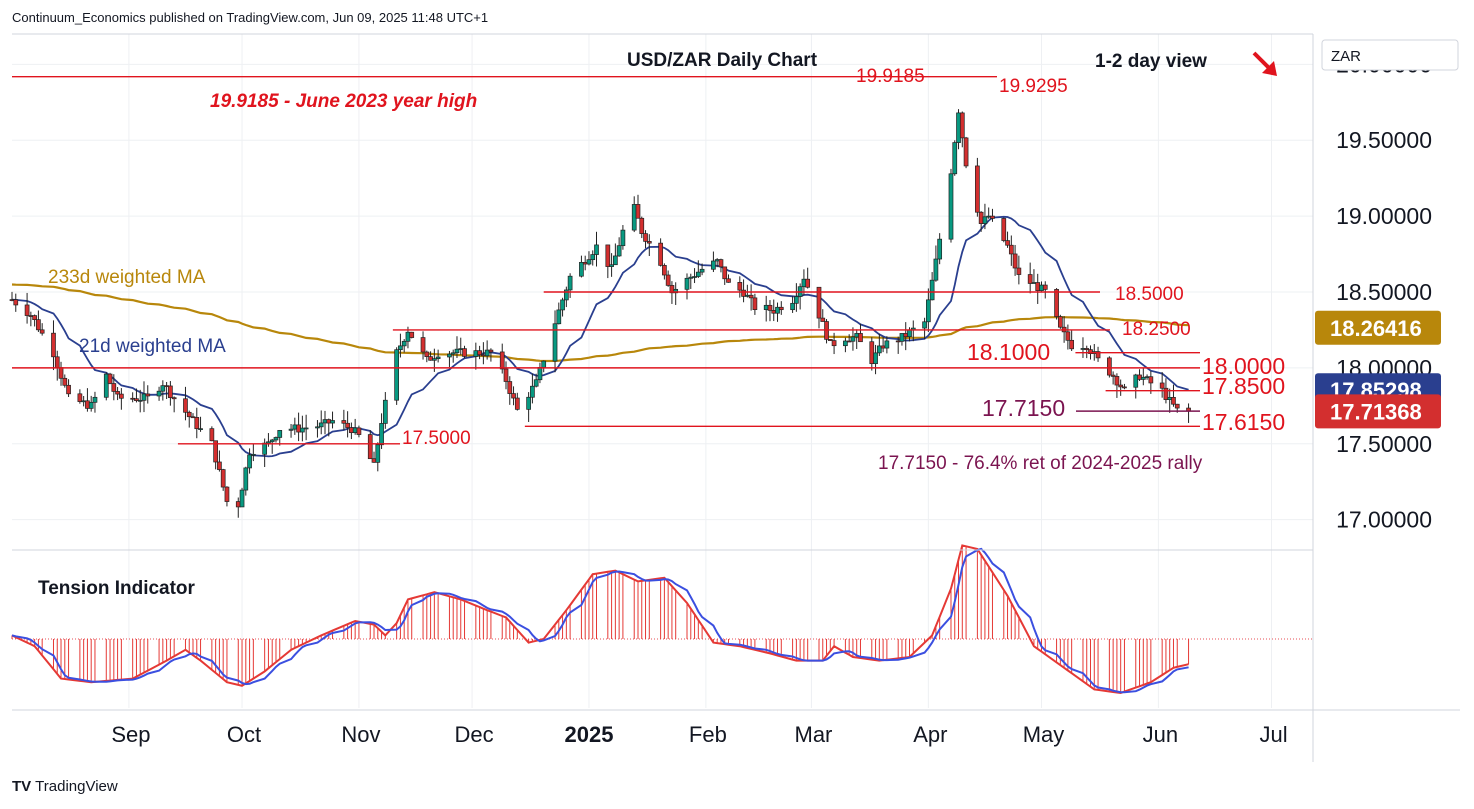  I want to click on tension-title: Tension Indicator, so click(117, 588).